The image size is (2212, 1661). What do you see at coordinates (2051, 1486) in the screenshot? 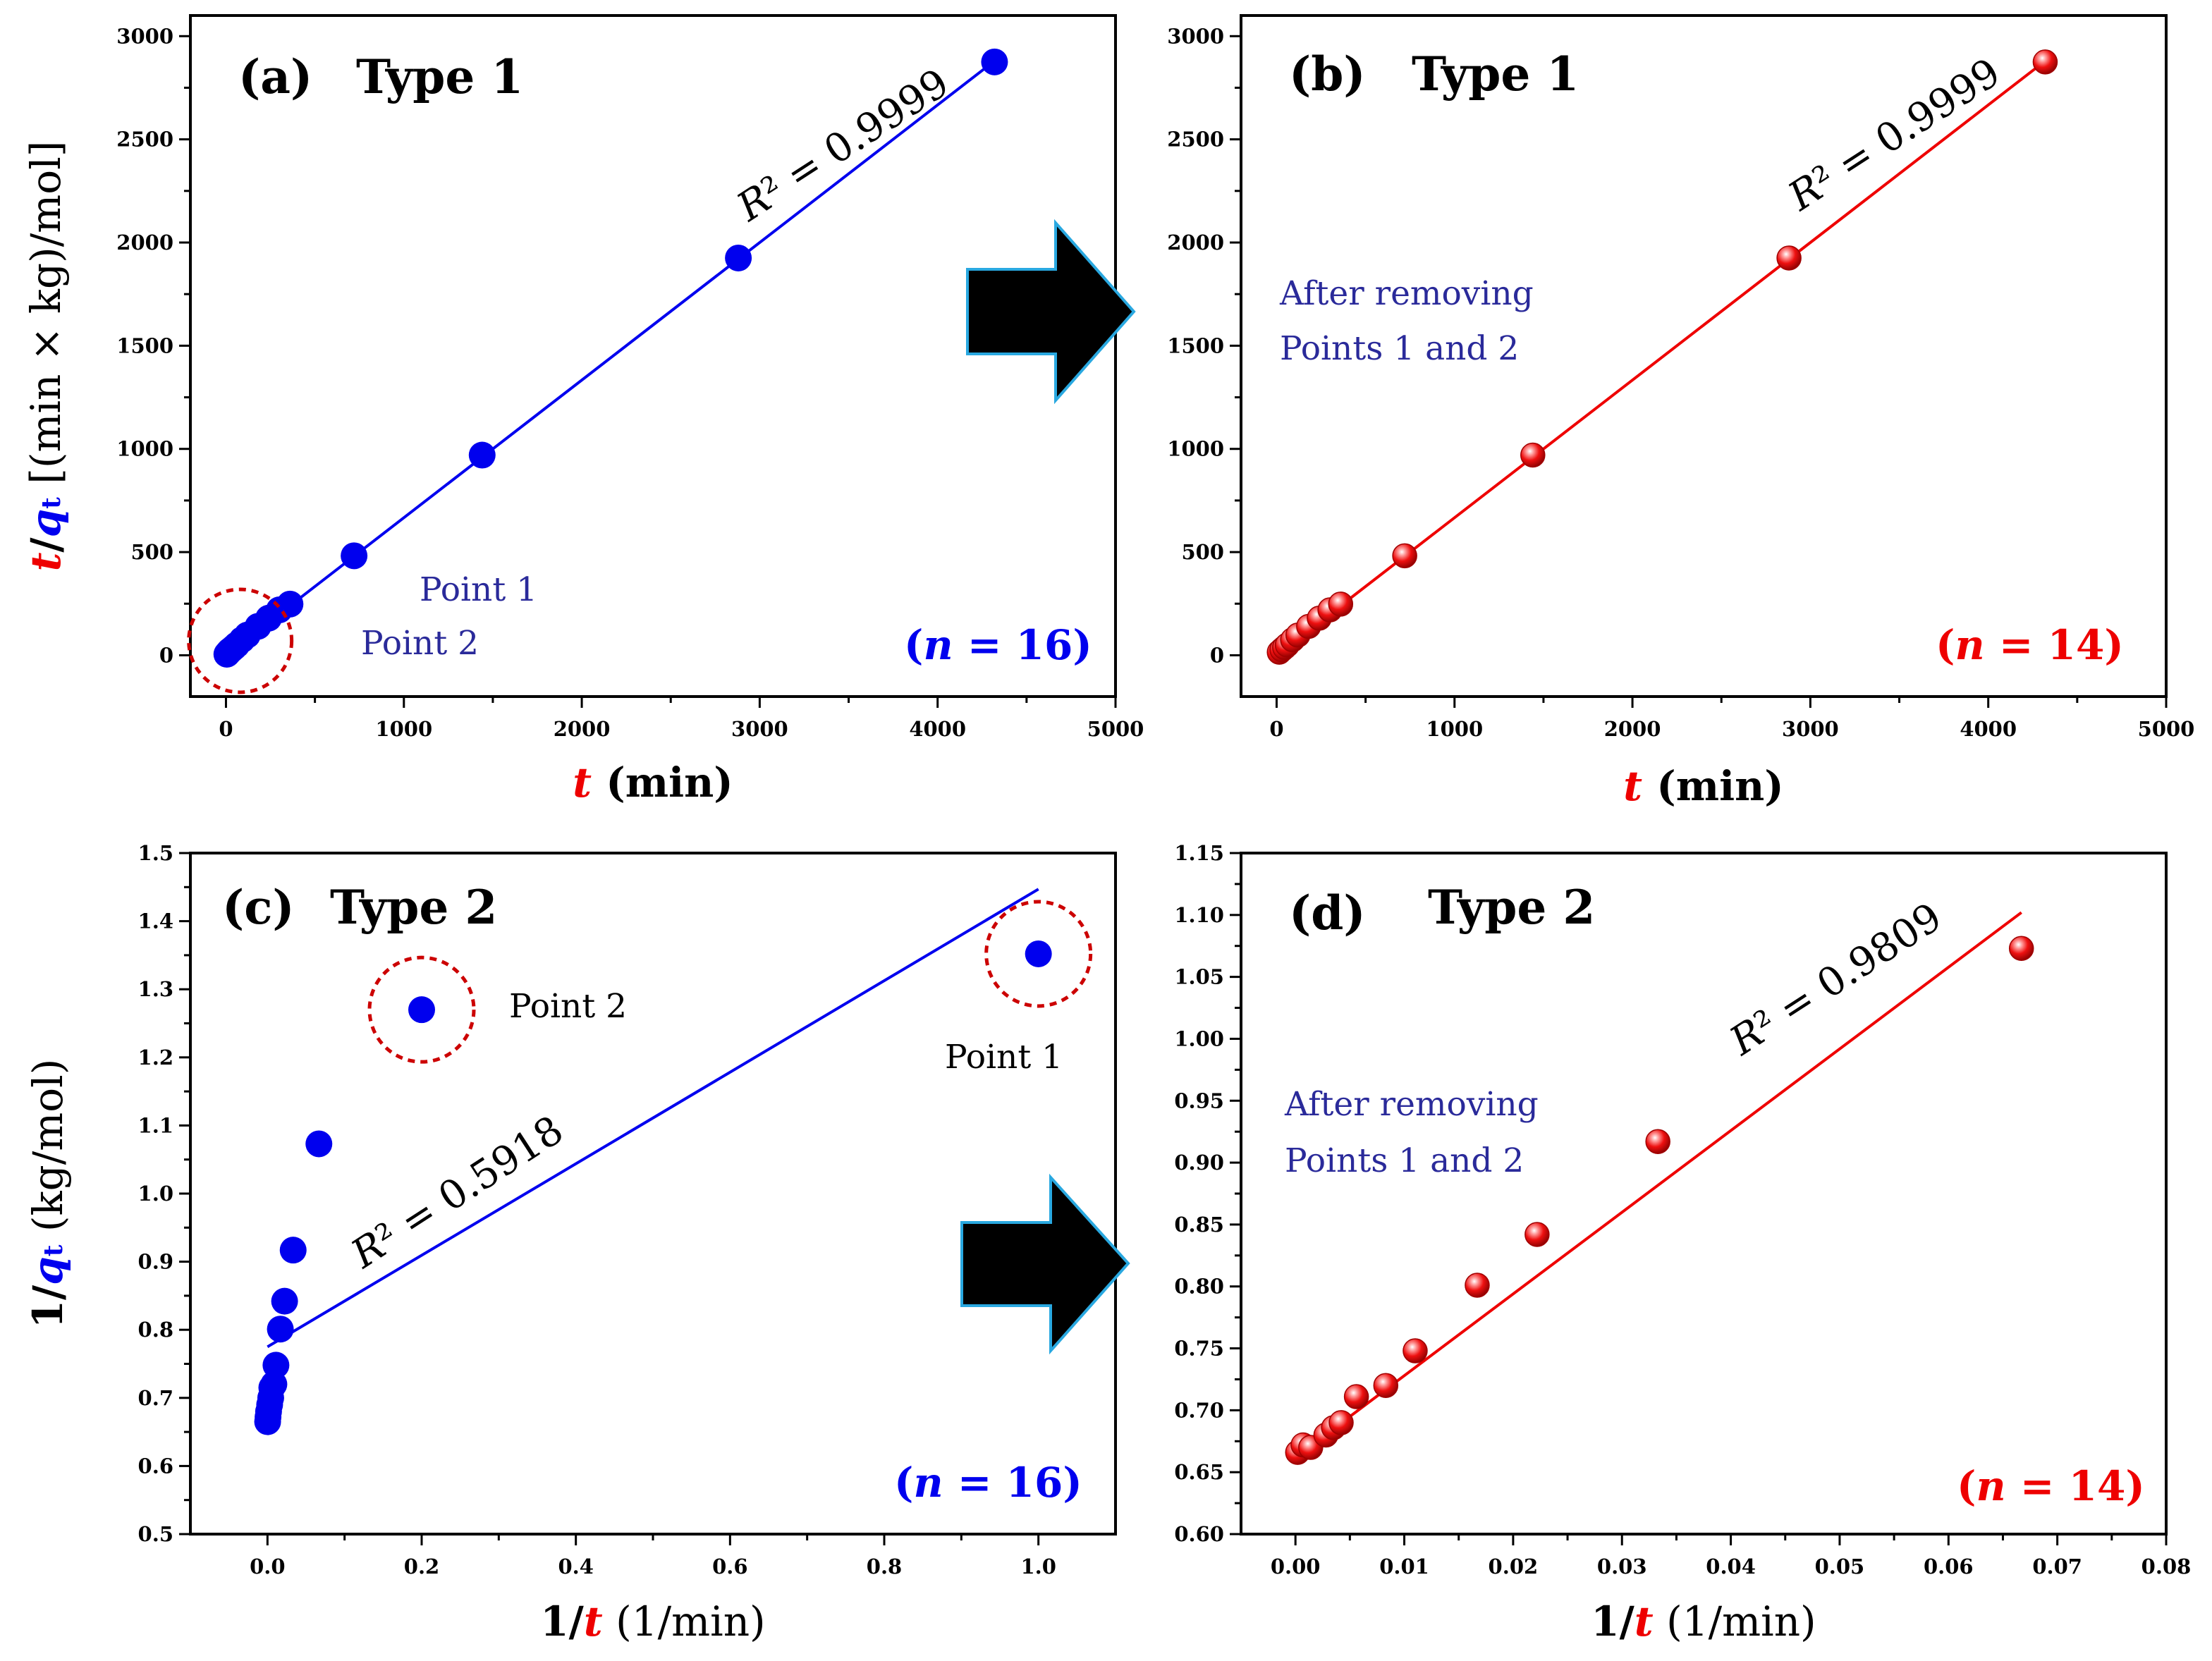
I see `n-count-label: (n = 14)` at bounding box center [2051, 1486].